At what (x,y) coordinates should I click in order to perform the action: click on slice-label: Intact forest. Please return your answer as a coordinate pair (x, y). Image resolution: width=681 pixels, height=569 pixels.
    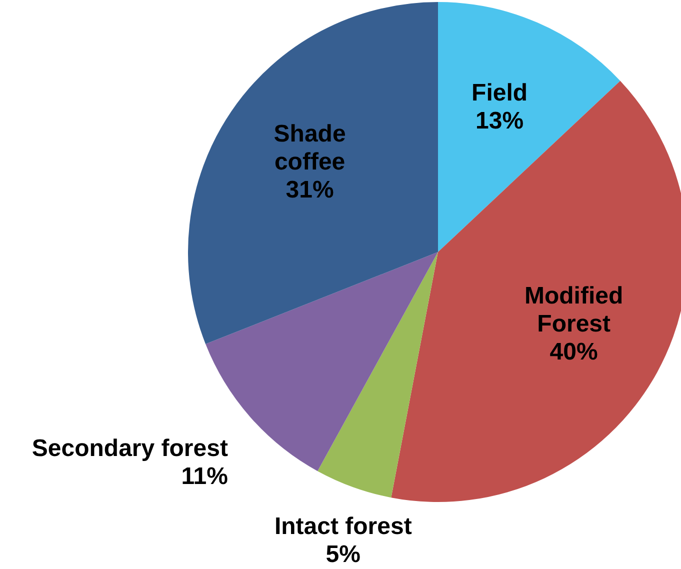
    Looking at the image, I should click on (343, 526).